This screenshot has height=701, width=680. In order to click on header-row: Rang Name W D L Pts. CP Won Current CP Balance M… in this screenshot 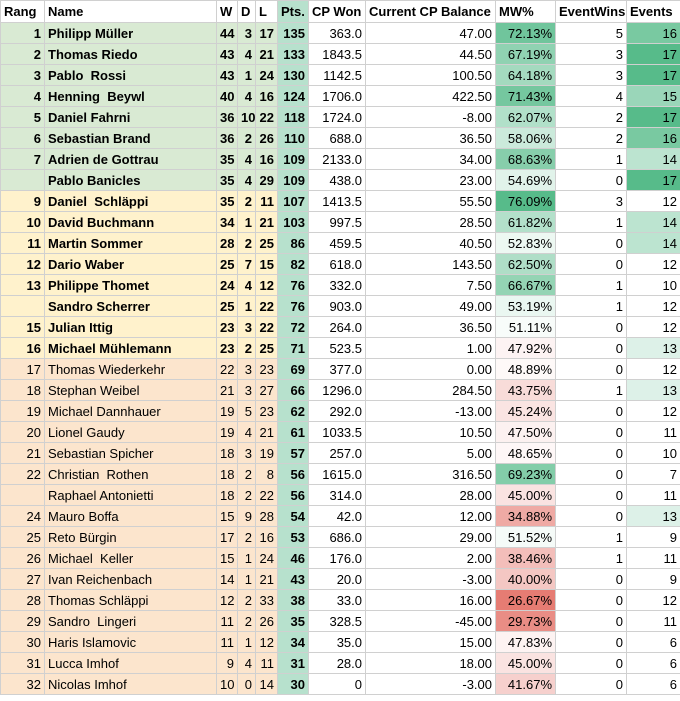, I will do `click(340, 11)`.